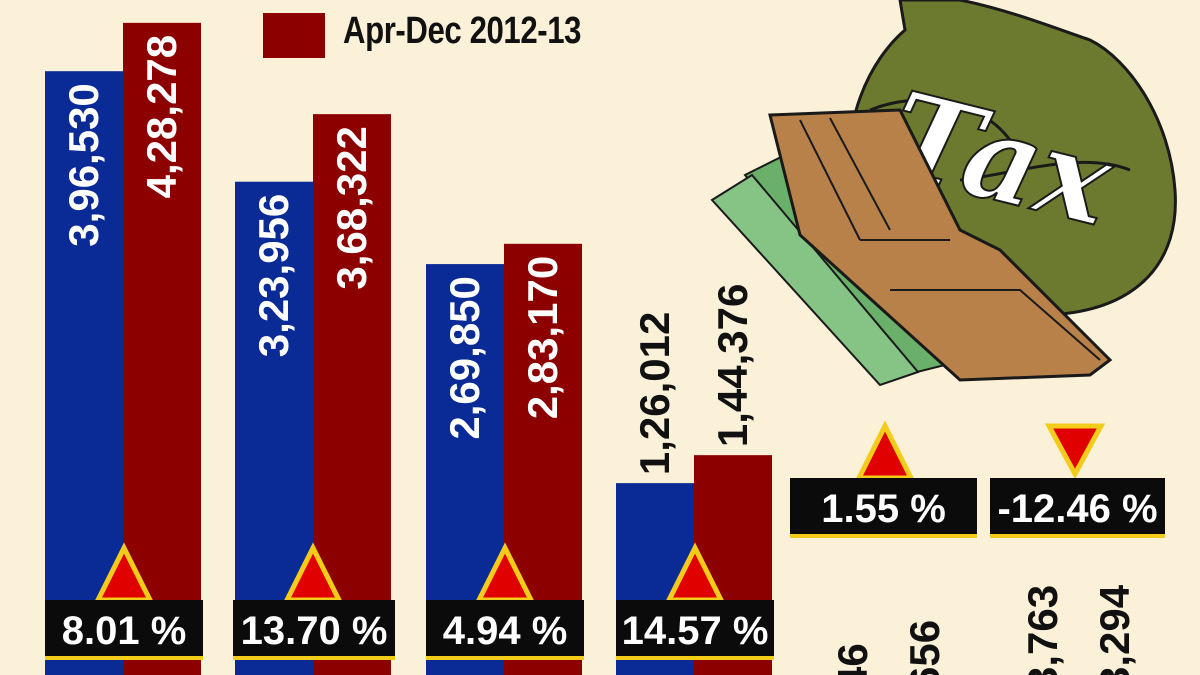 Image resolution: width=1200 pixels, height=675 pixels. What do you see at coordinates (83, 165) in the screenshot?
I see `bar-value-label: 3,96,530` at bounding box center [83, 165].